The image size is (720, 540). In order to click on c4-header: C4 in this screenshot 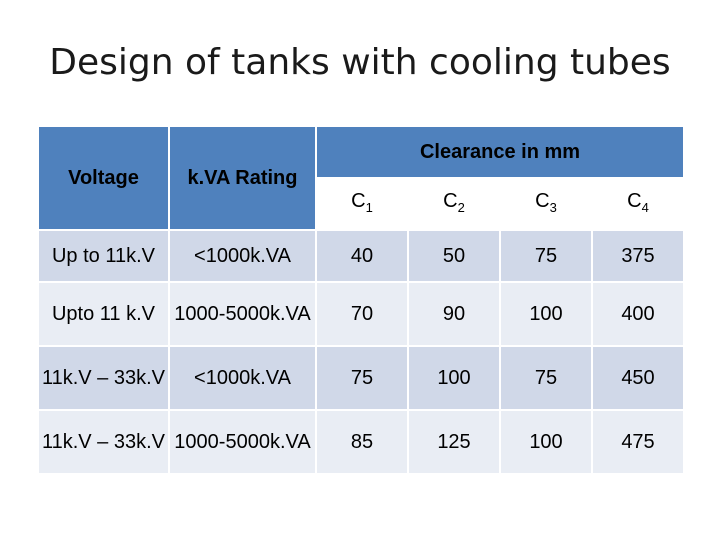, I will do `click(638, 204)`.